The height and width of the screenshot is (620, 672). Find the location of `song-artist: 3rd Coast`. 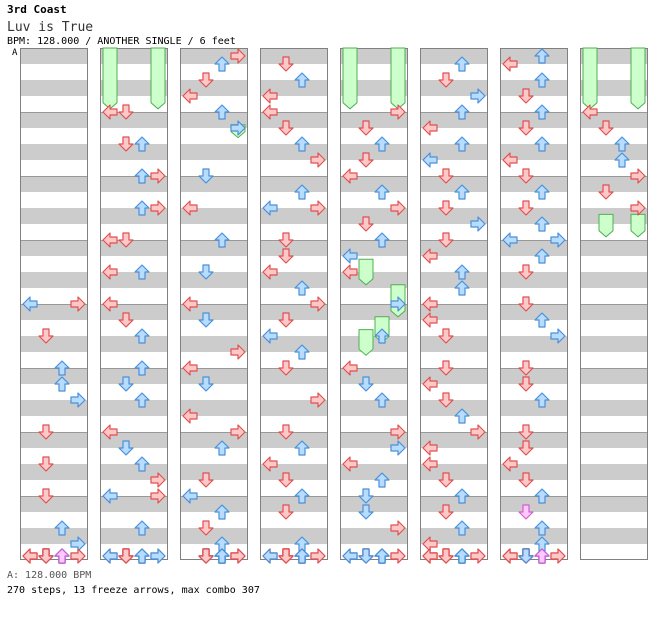

song-artist: 3rd Coast is located at coordinates (37, 9).